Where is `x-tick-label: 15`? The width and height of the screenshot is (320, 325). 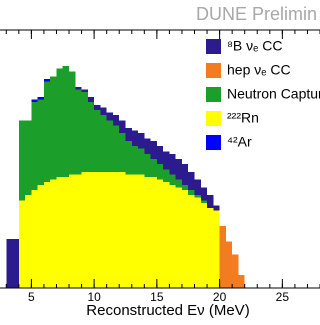
x-tick-label: 15 is located at coordinates (157, 297).